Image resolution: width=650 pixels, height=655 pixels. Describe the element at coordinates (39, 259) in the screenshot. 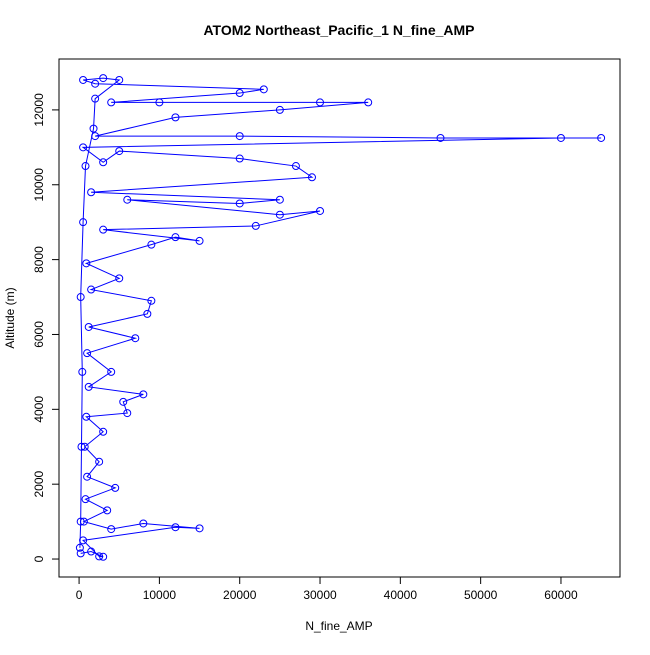

I see `y-tick-label: 8000` at that location.